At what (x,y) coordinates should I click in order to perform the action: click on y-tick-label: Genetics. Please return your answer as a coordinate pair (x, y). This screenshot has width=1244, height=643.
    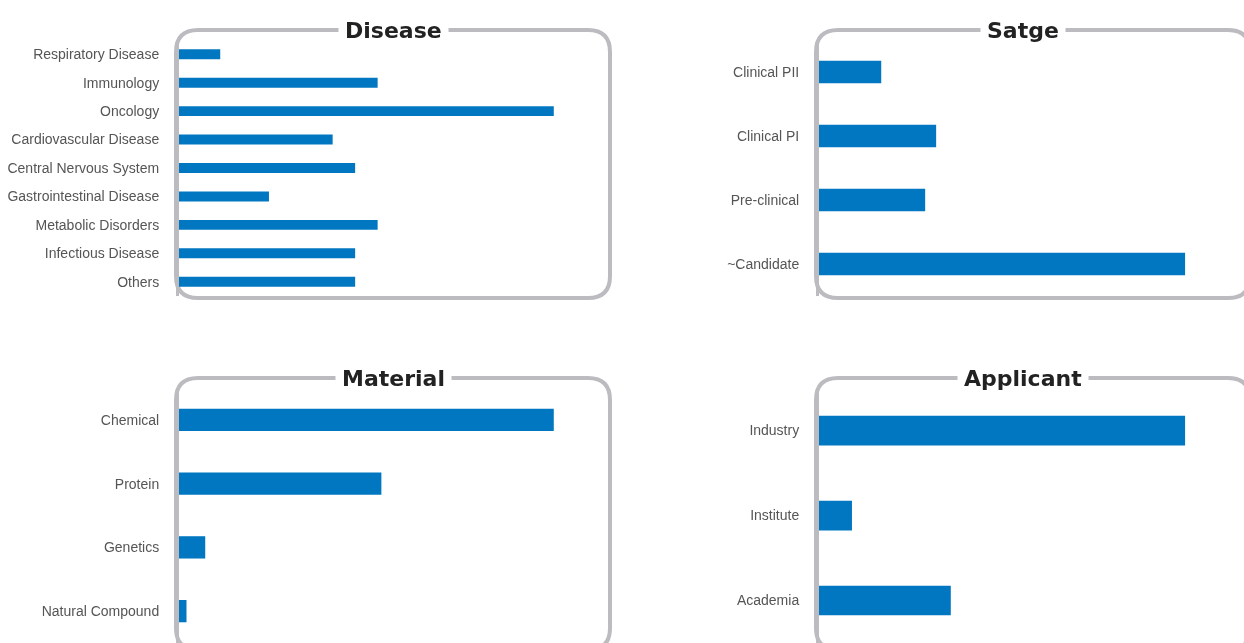
    Looking at the image, I should click on (131, 547).